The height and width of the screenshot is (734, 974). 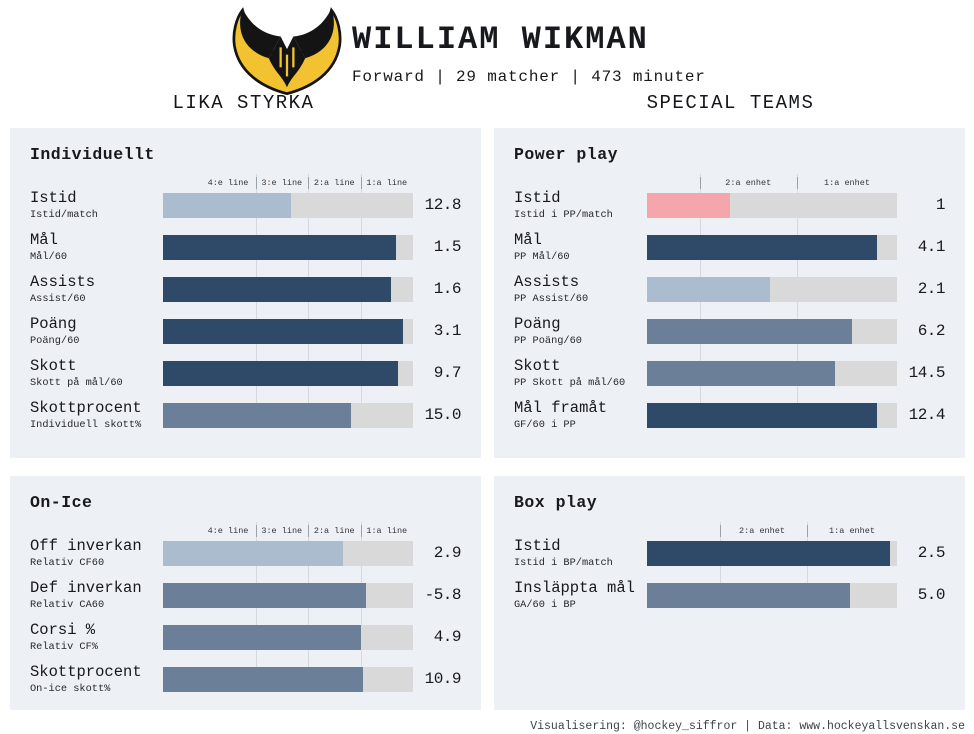 I want to click on panel-title: Power play, so click(x=566, y=154).